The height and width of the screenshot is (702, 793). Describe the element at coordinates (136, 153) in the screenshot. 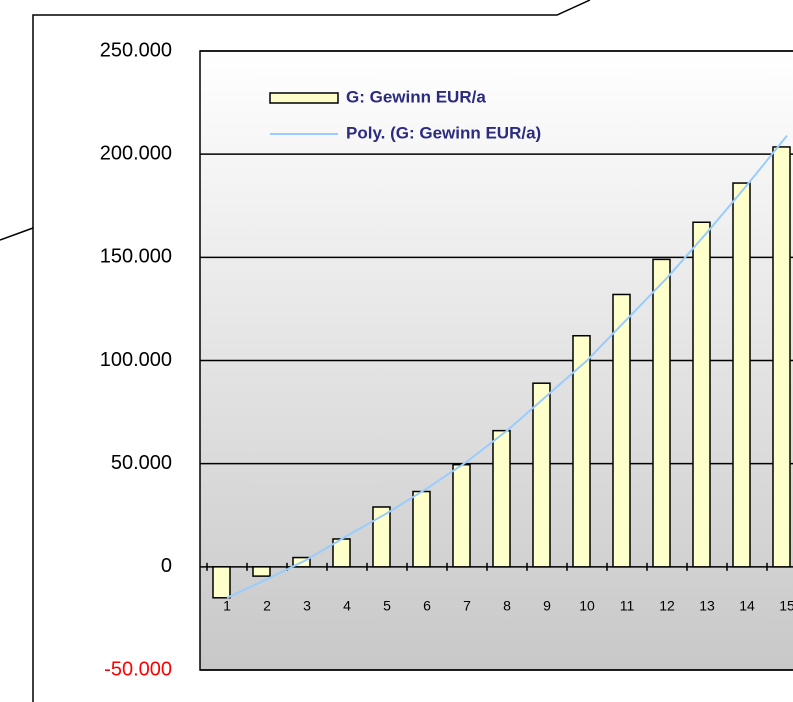

I see `y-tick-label: 200.000` at that location.